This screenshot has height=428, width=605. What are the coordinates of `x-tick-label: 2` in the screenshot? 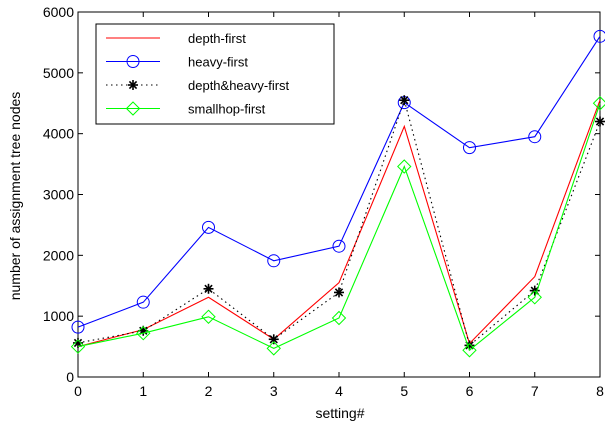 It's located at (209, 391).